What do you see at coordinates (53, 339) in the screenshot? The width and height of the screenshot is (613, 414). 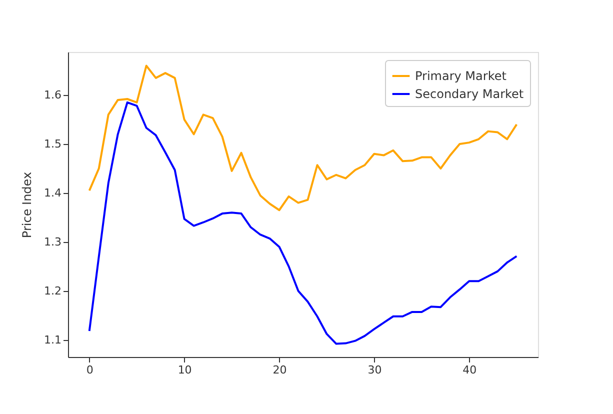 I see `y-tick-label: 1.1` at bounding box center [53, 339].